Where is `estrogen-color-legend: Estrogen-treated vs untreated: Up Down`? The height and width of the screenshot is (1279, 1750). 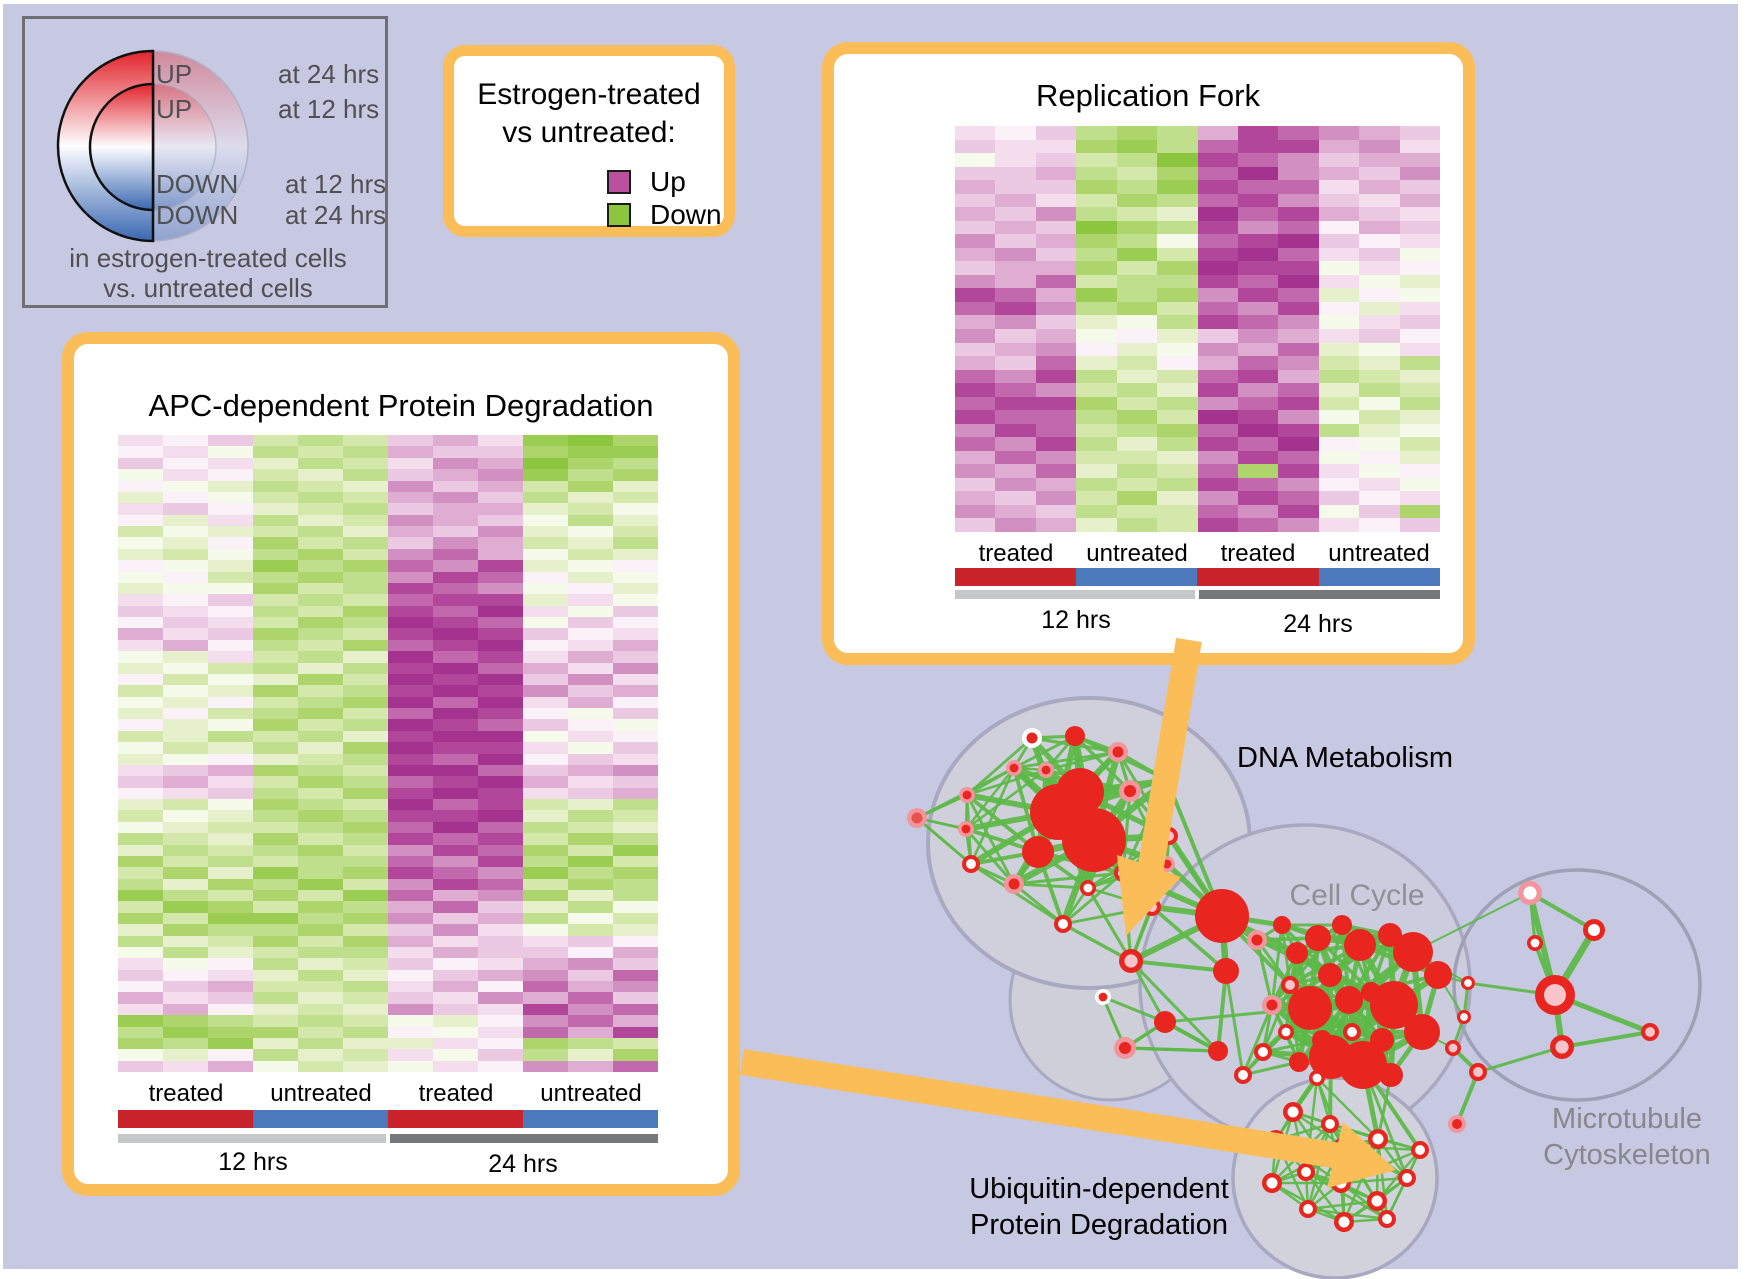
estrogen-color-legend: Estrogen-treated vs untreated: Up Down is located at coordinates (589, 141).